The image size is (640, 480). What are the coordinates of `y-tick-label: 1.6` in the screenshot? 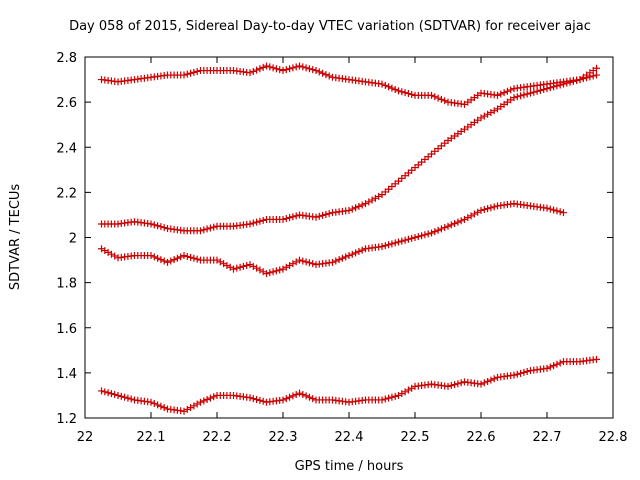 It's located at (66, 329).